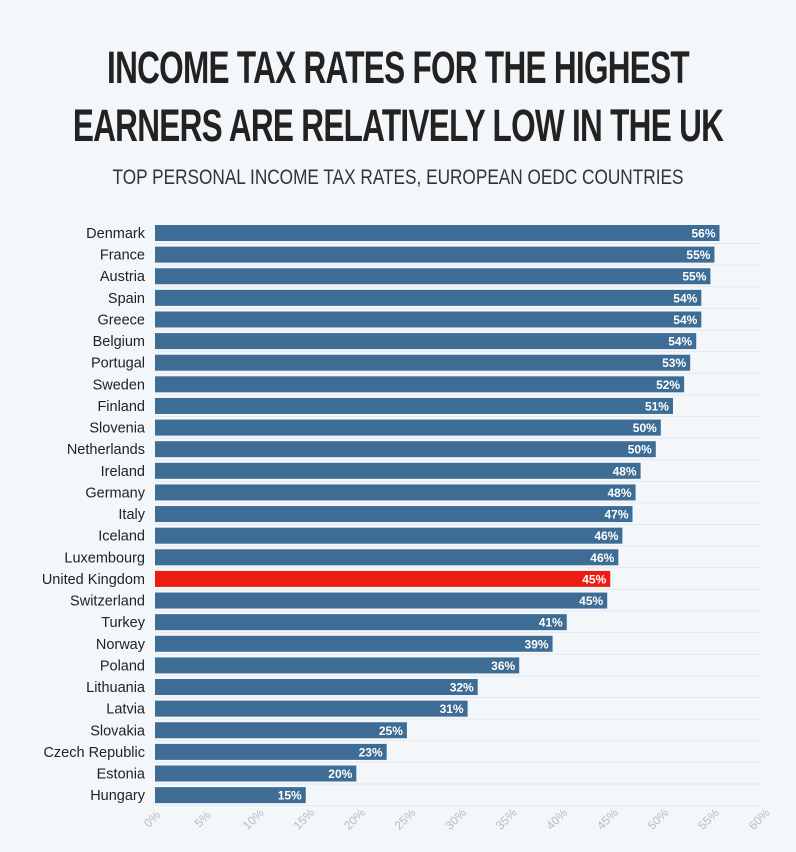  What do you see at coordinates (395, 492) in the screenshot?
I see `bar-germany` at bounding box center [395, 492].